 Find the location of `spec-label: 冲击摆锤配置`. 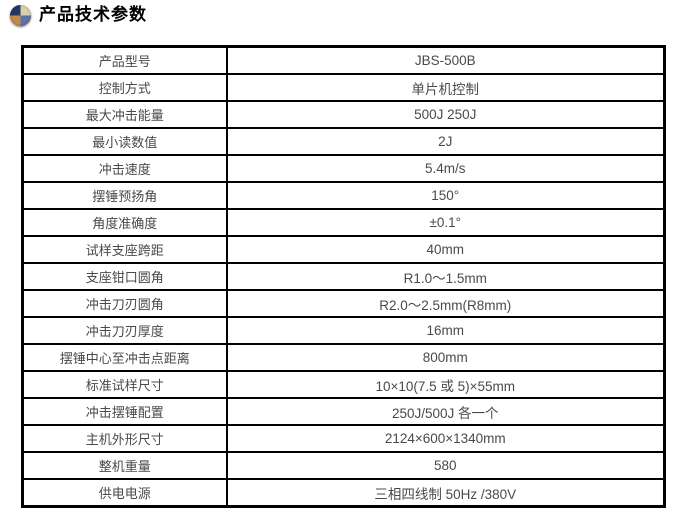

spec-label: 冲击摆锤配置 is located at coordinates (124, 411).